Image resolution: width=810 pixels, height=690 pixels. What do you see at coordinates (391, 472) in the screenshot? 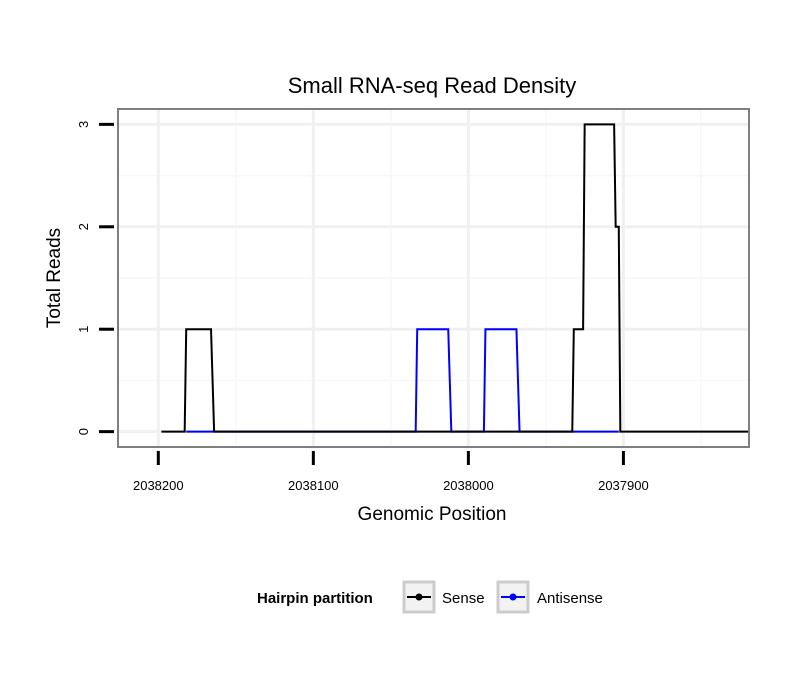
I see `x-axis: 2038200 2038100 2038000 2037900` at bounding box center [391, 472].